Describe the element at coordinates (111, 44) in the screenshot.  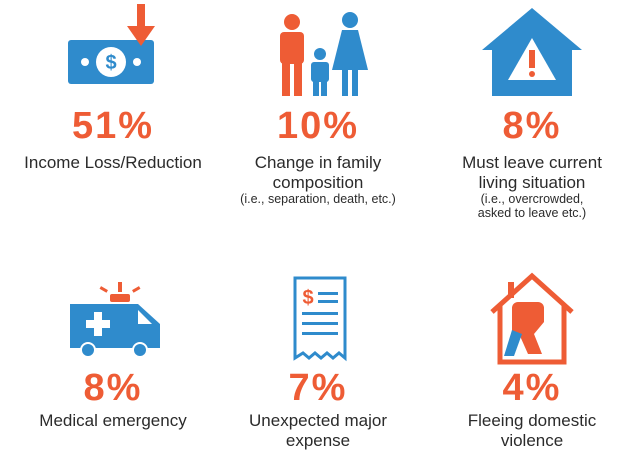
I see `money-icon: $` at that location.